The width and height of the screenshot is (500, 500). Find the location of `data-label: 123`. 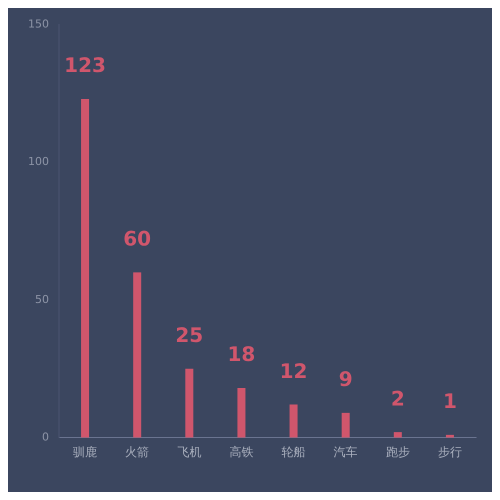

data-label: 123 is located at coordinates (85, 65).